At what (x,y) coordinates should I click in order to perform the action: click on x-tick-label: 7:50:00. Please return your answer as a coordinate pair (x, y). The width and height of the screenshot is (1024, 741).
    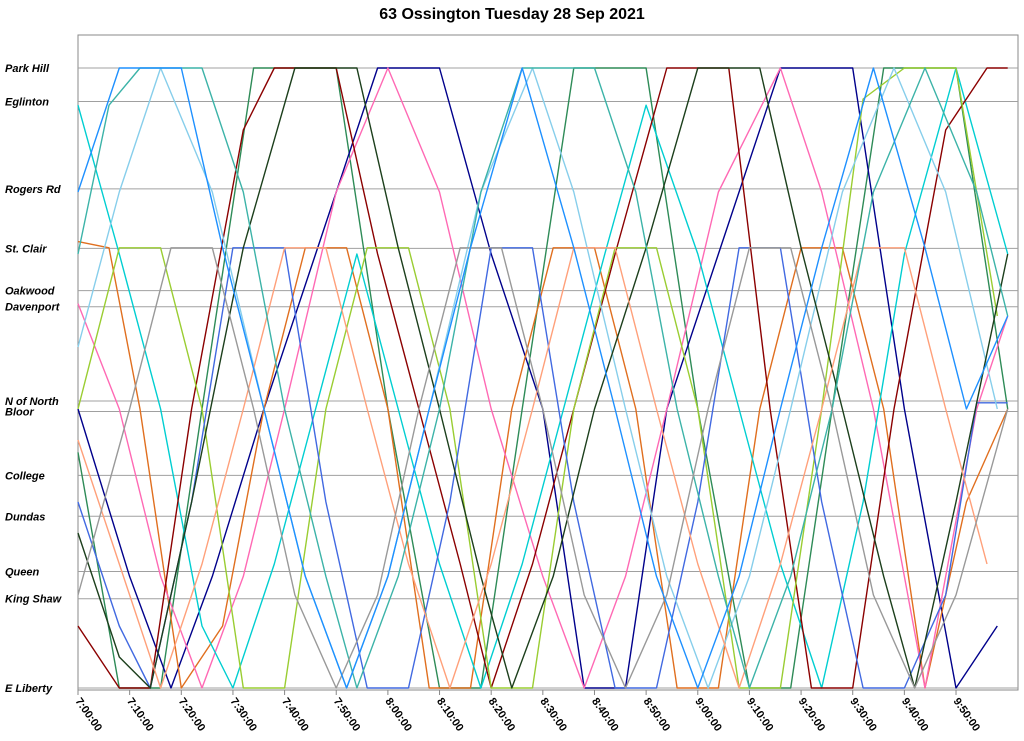
    Looking at the image, I should click on (347, 715).